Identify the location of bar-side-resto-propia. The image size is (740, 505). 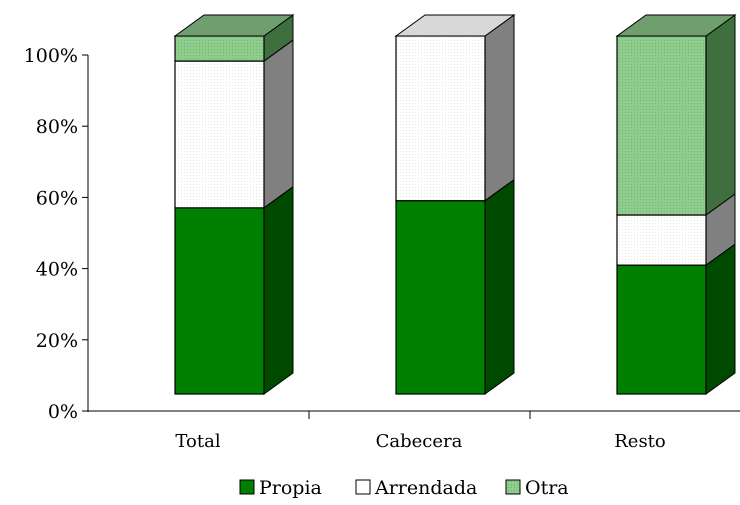
(720, 319).